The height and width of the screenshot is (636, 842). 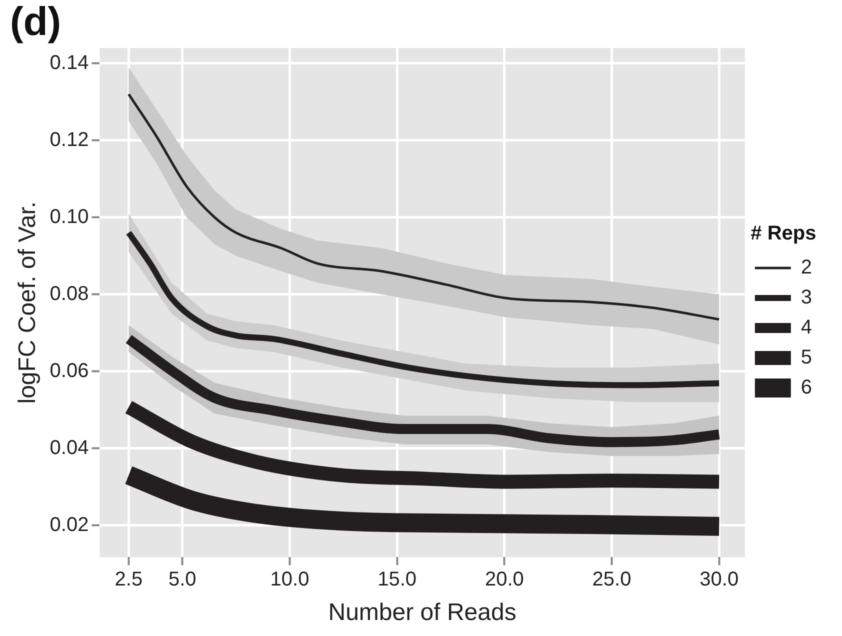 I want to click on x-tick-label: 2.5, so click(x=128, y=579).